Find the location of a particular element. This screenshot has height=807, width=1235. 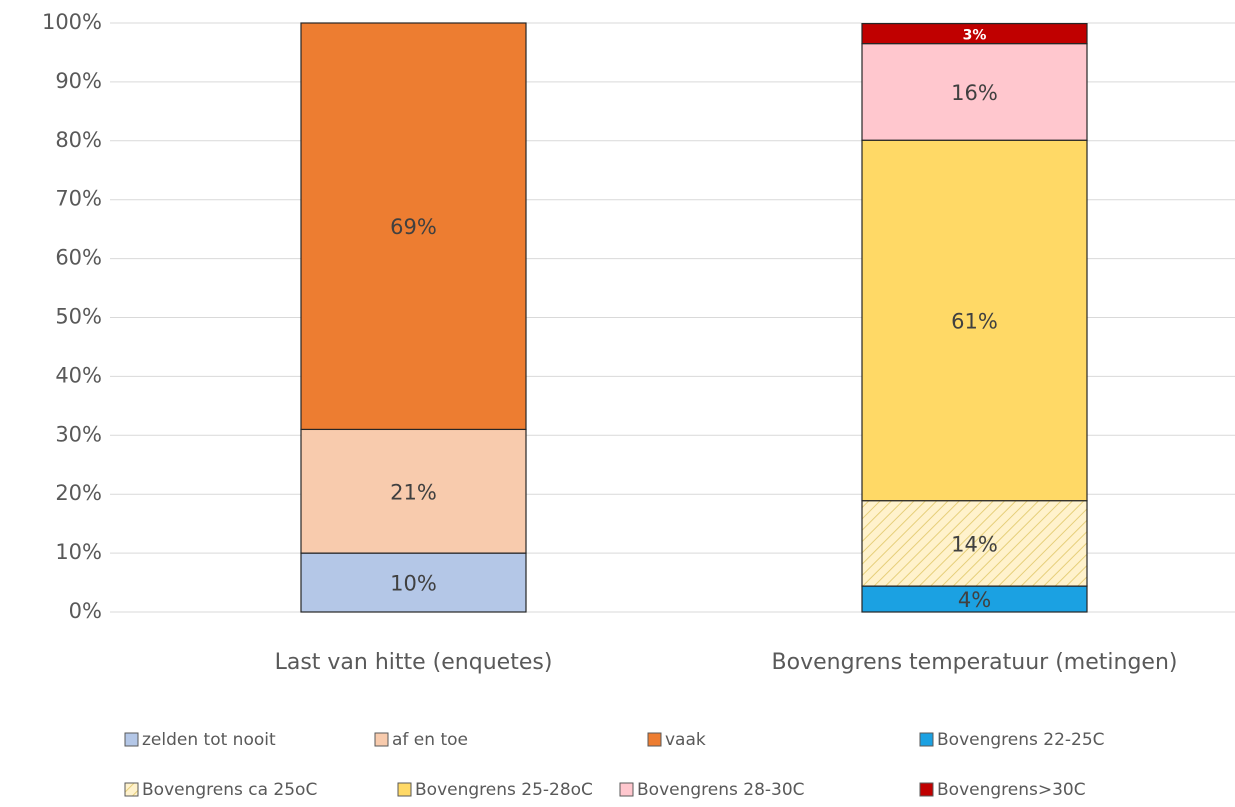

y-tick-label: 50% is located at coordinates (78, 317).